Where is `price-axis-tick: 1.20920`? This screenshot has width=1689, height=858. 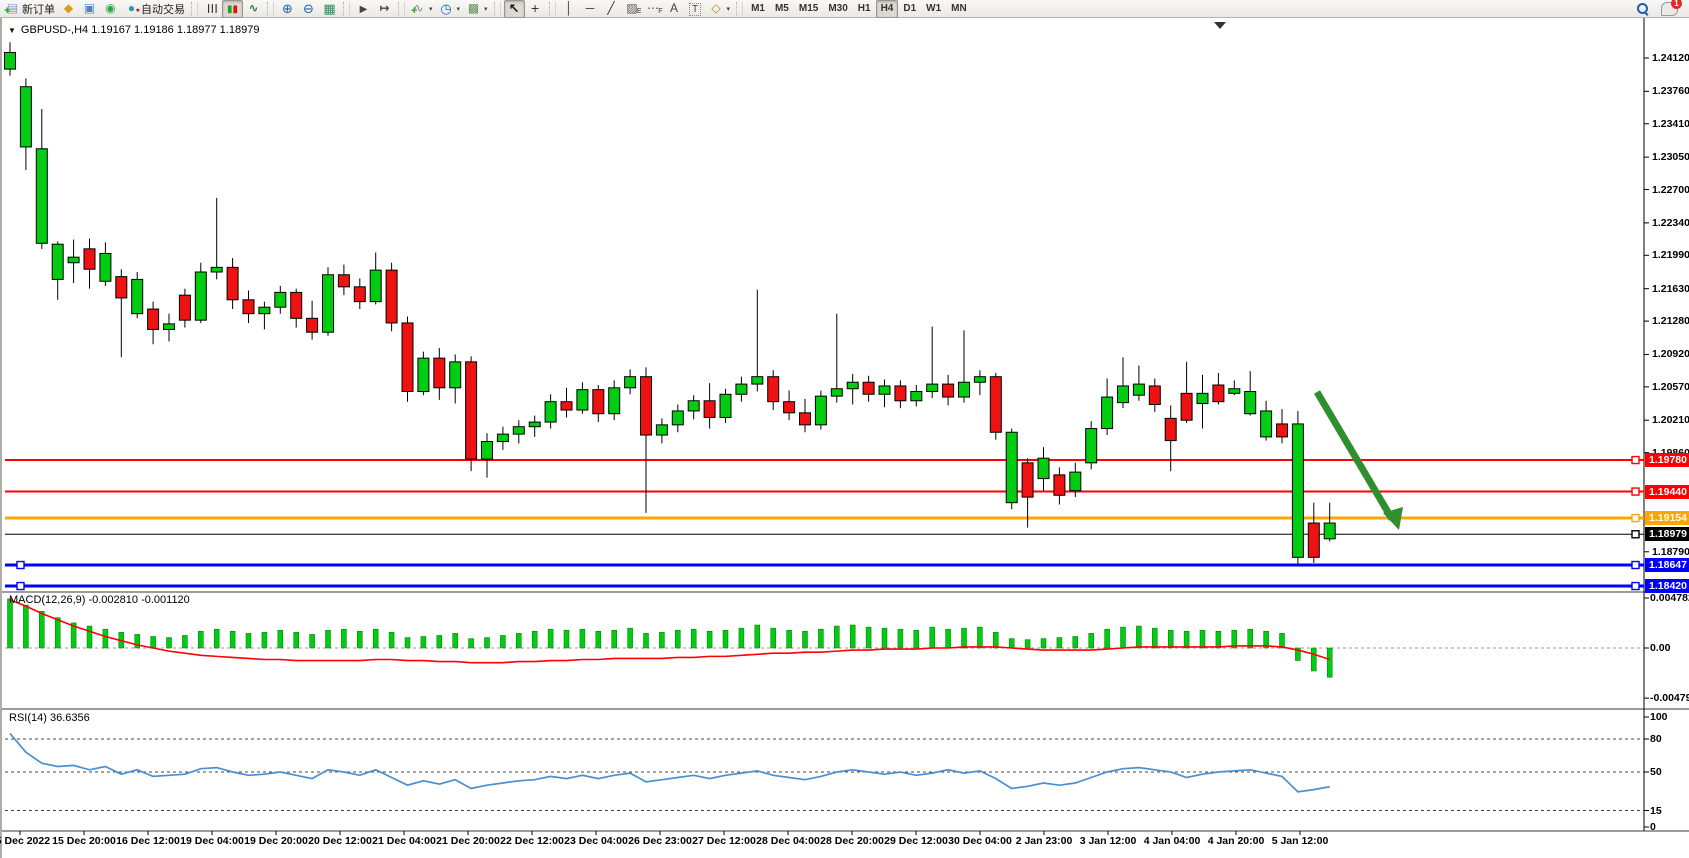
price-axis-tick: 1.20920 is located at coordinates (1670, 354).